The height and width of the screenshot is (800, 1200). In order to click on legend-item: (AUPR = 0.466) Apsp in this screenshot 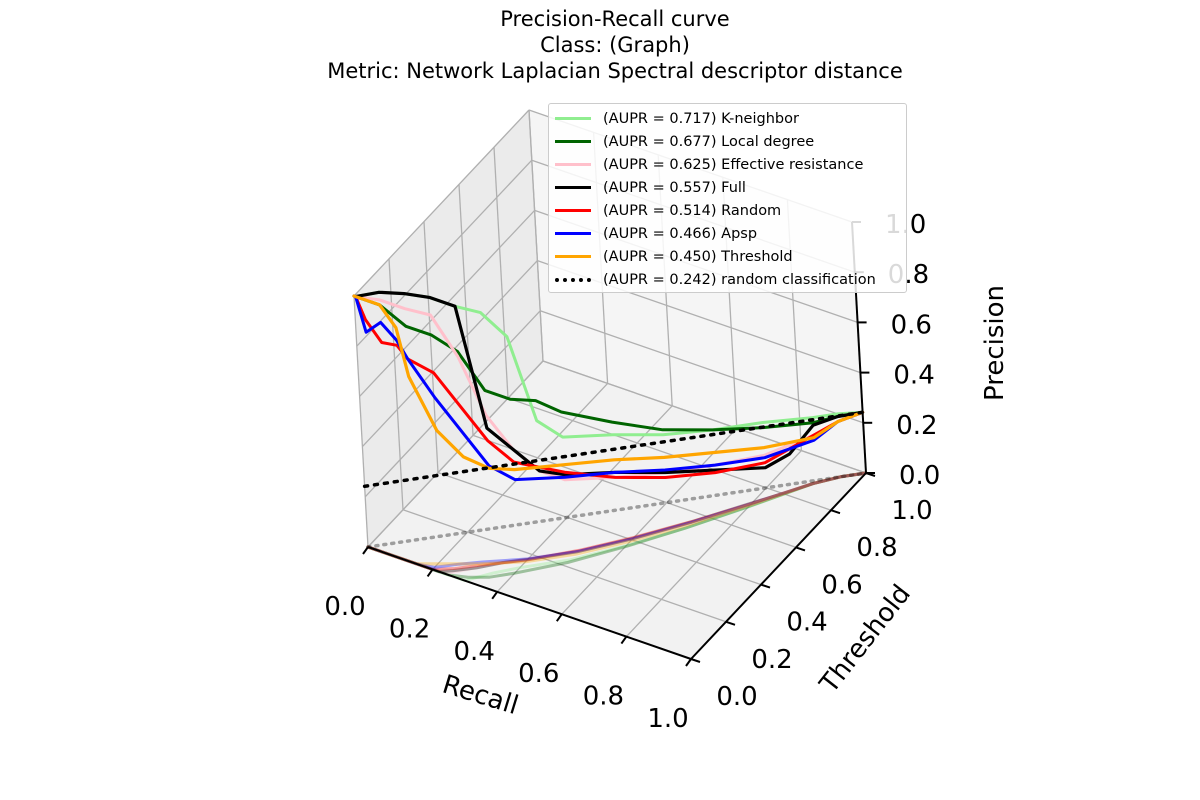, I will do `click(730, 233)`.